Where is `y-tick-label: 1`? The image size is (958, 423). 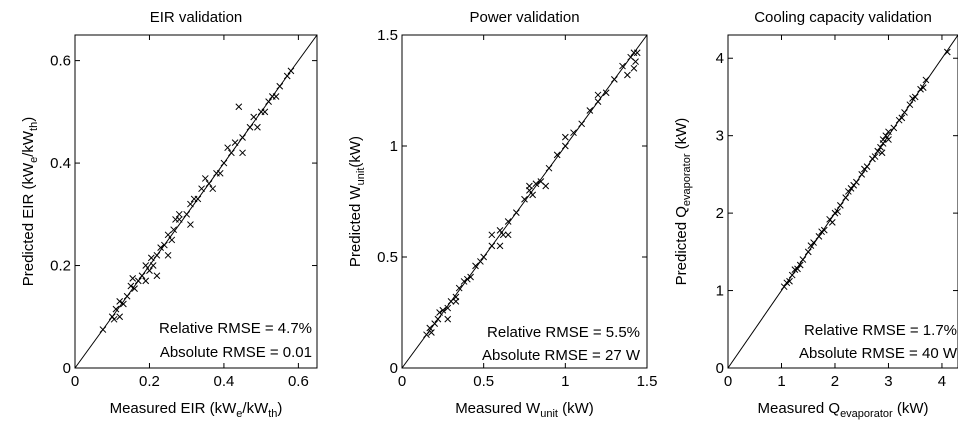
y-tick-label: 1 is located at coordinates (720, 291).